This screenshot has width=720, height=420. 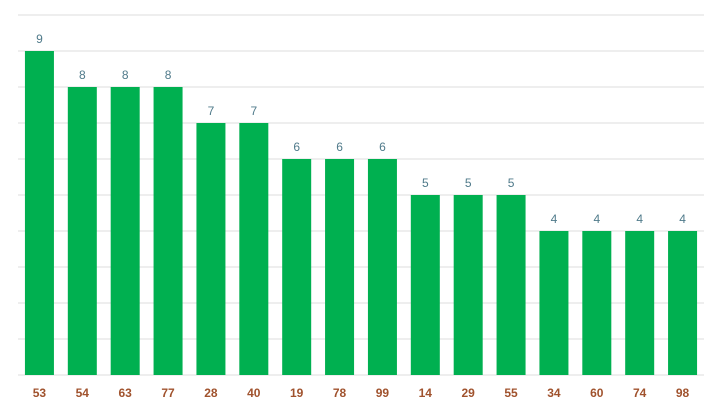 I want to click on x-tick-label: 53, so click(x=40, y=393).